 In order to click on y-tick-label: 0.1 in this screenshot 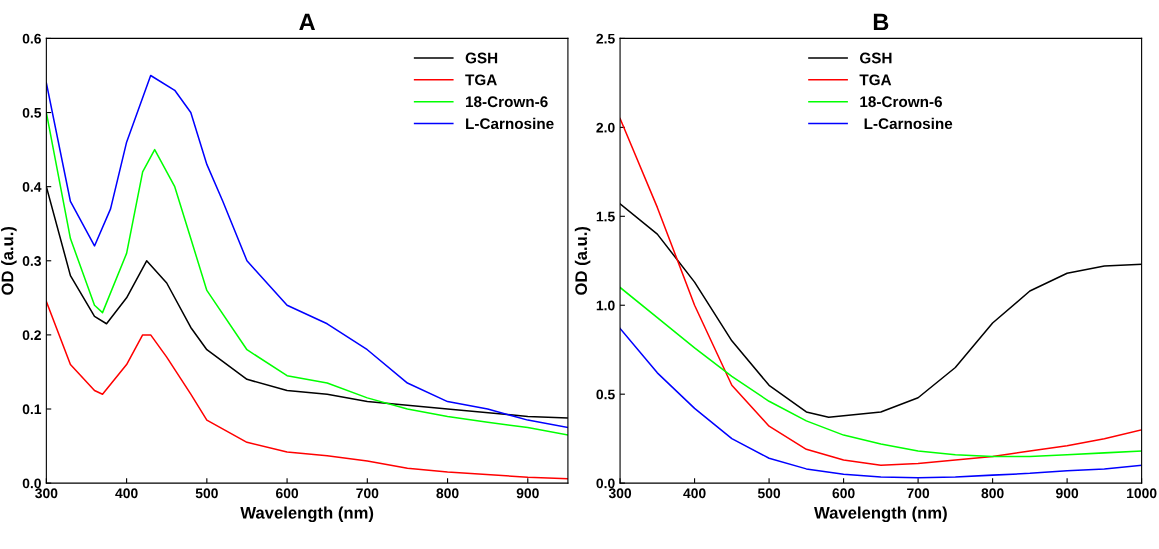, I will do `click(32, 409)`.